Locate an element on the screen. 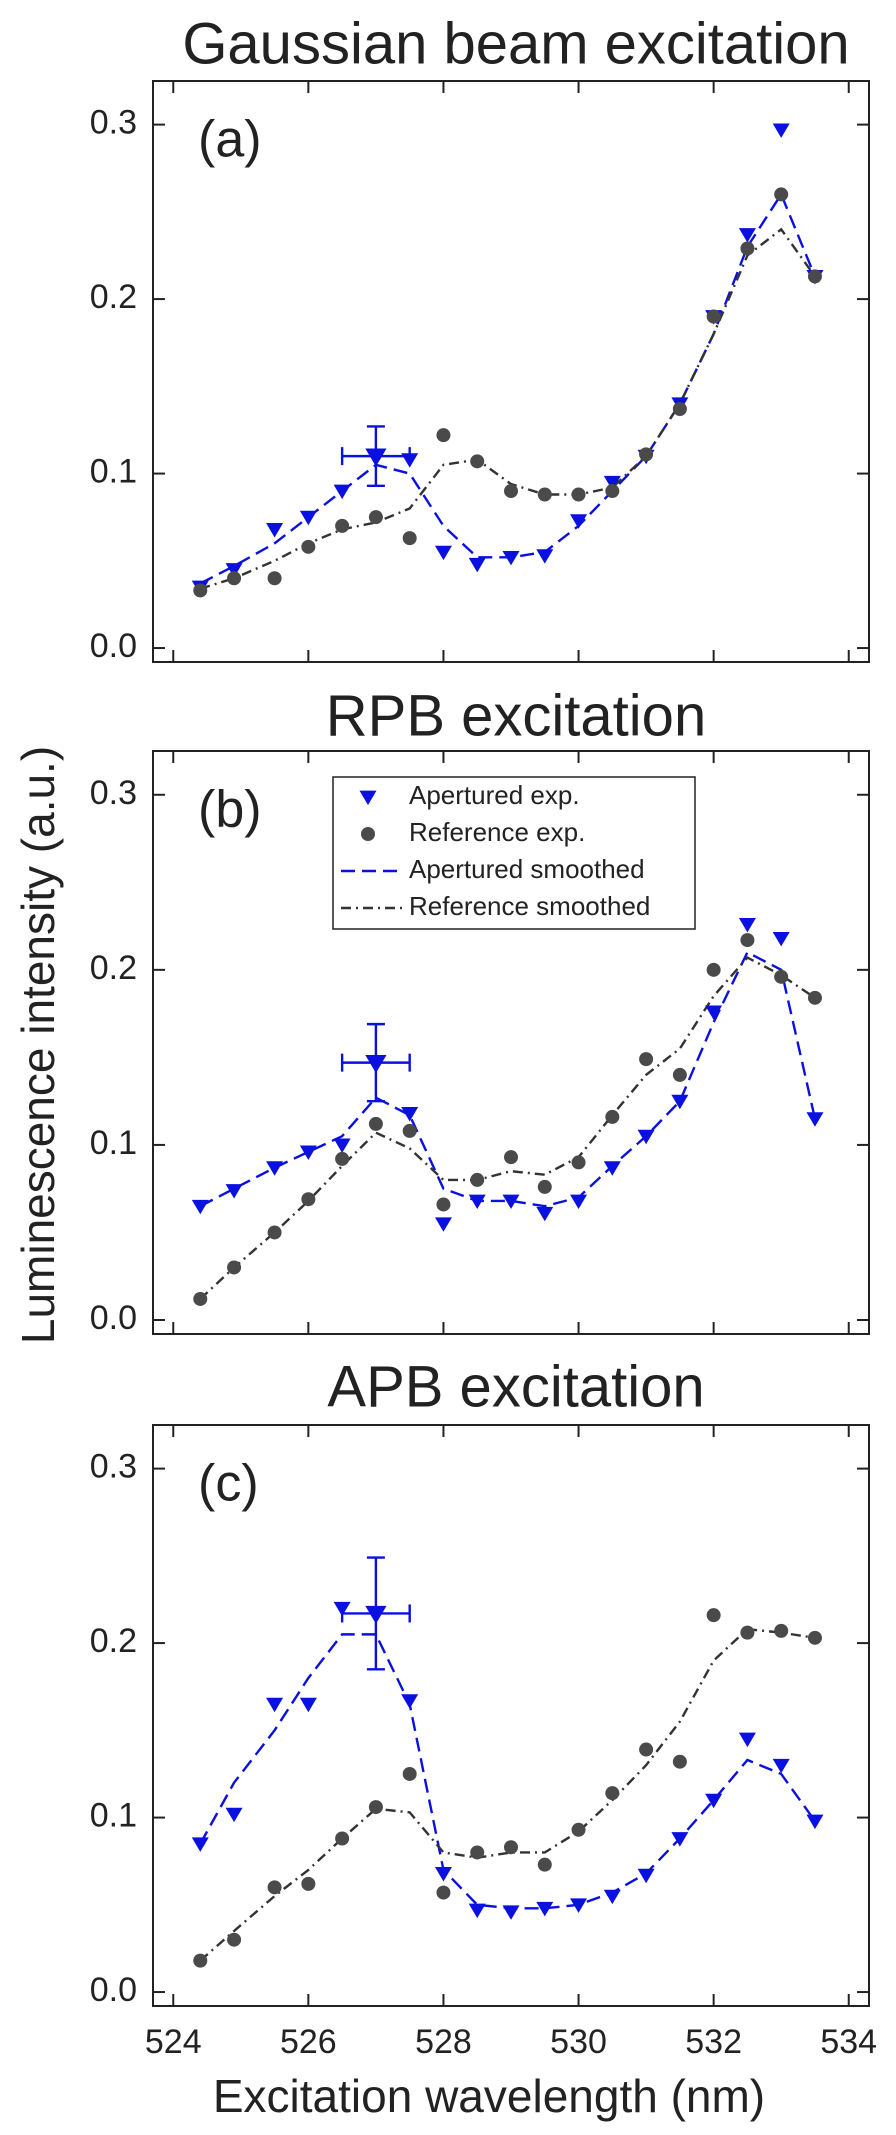 This screenshot has width=896, height=2135. x-axis-label: Excitation wavelength (nm) is located at coordinates (489, 2096).